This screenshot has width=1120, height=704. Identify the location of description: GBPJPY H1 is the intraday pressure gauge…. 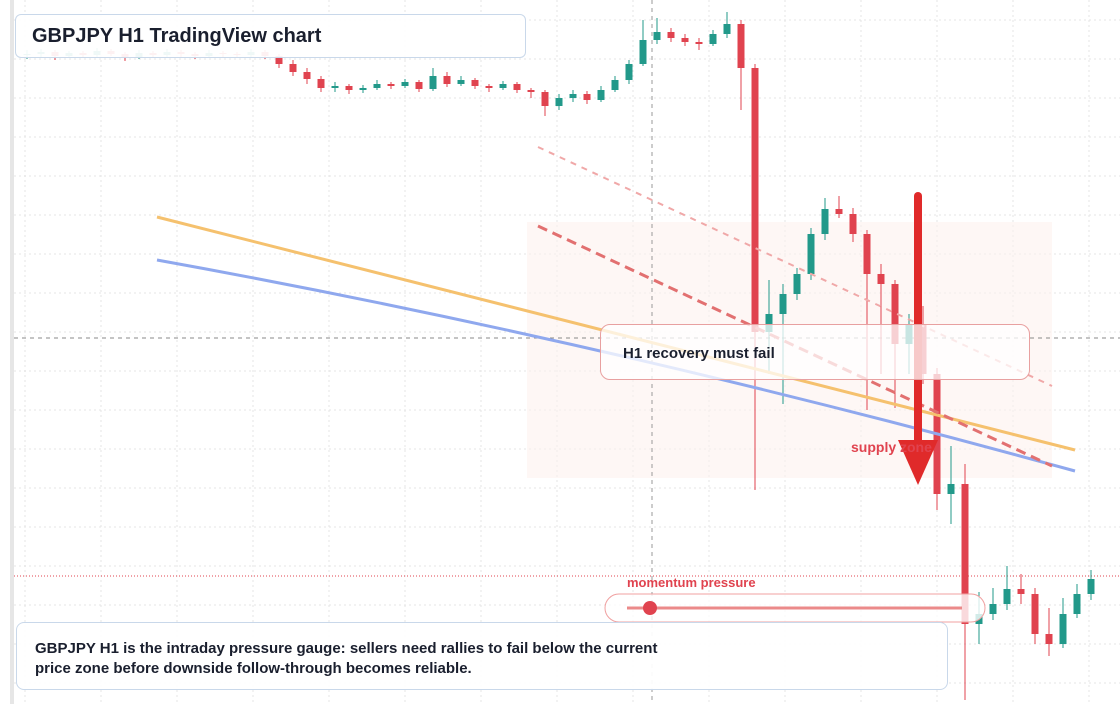
(346, 658).